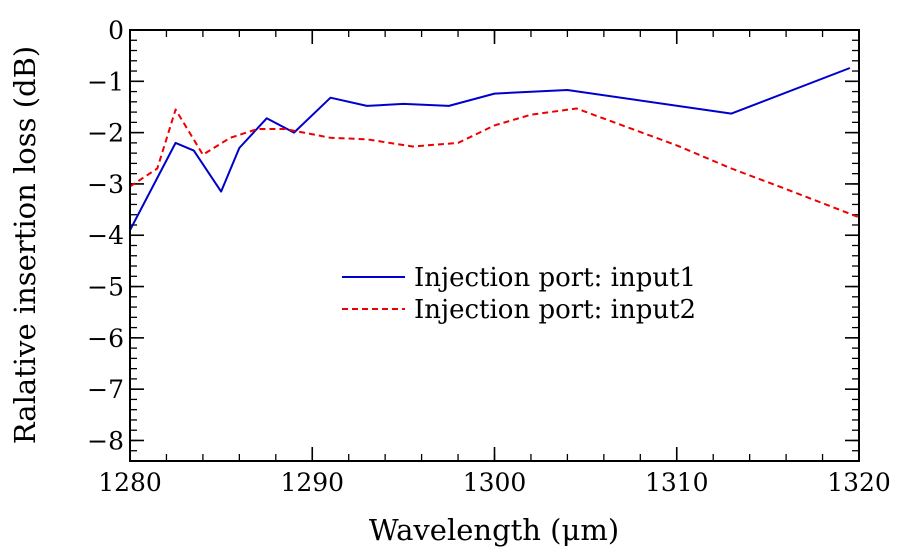 This screenshot has height=555, width=905. I want to click on y-tick-label: −2, so click(105, 133).